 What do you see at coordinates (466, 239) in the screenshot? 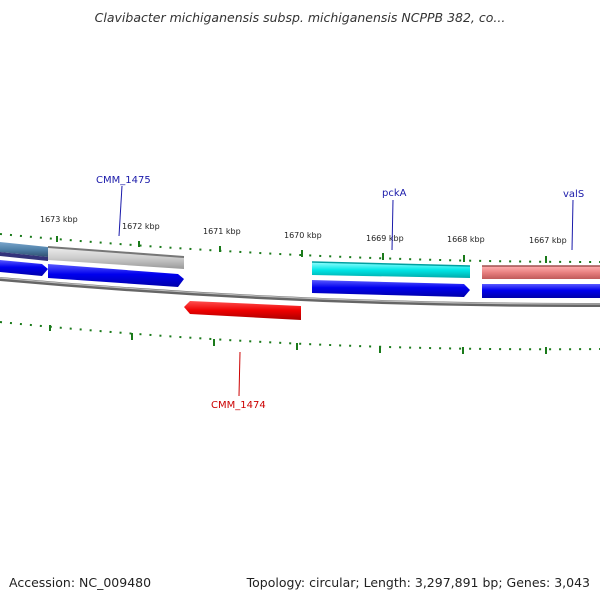
I see `tick-label-1668: 1668 kbp` at bounding box center [466, 239].